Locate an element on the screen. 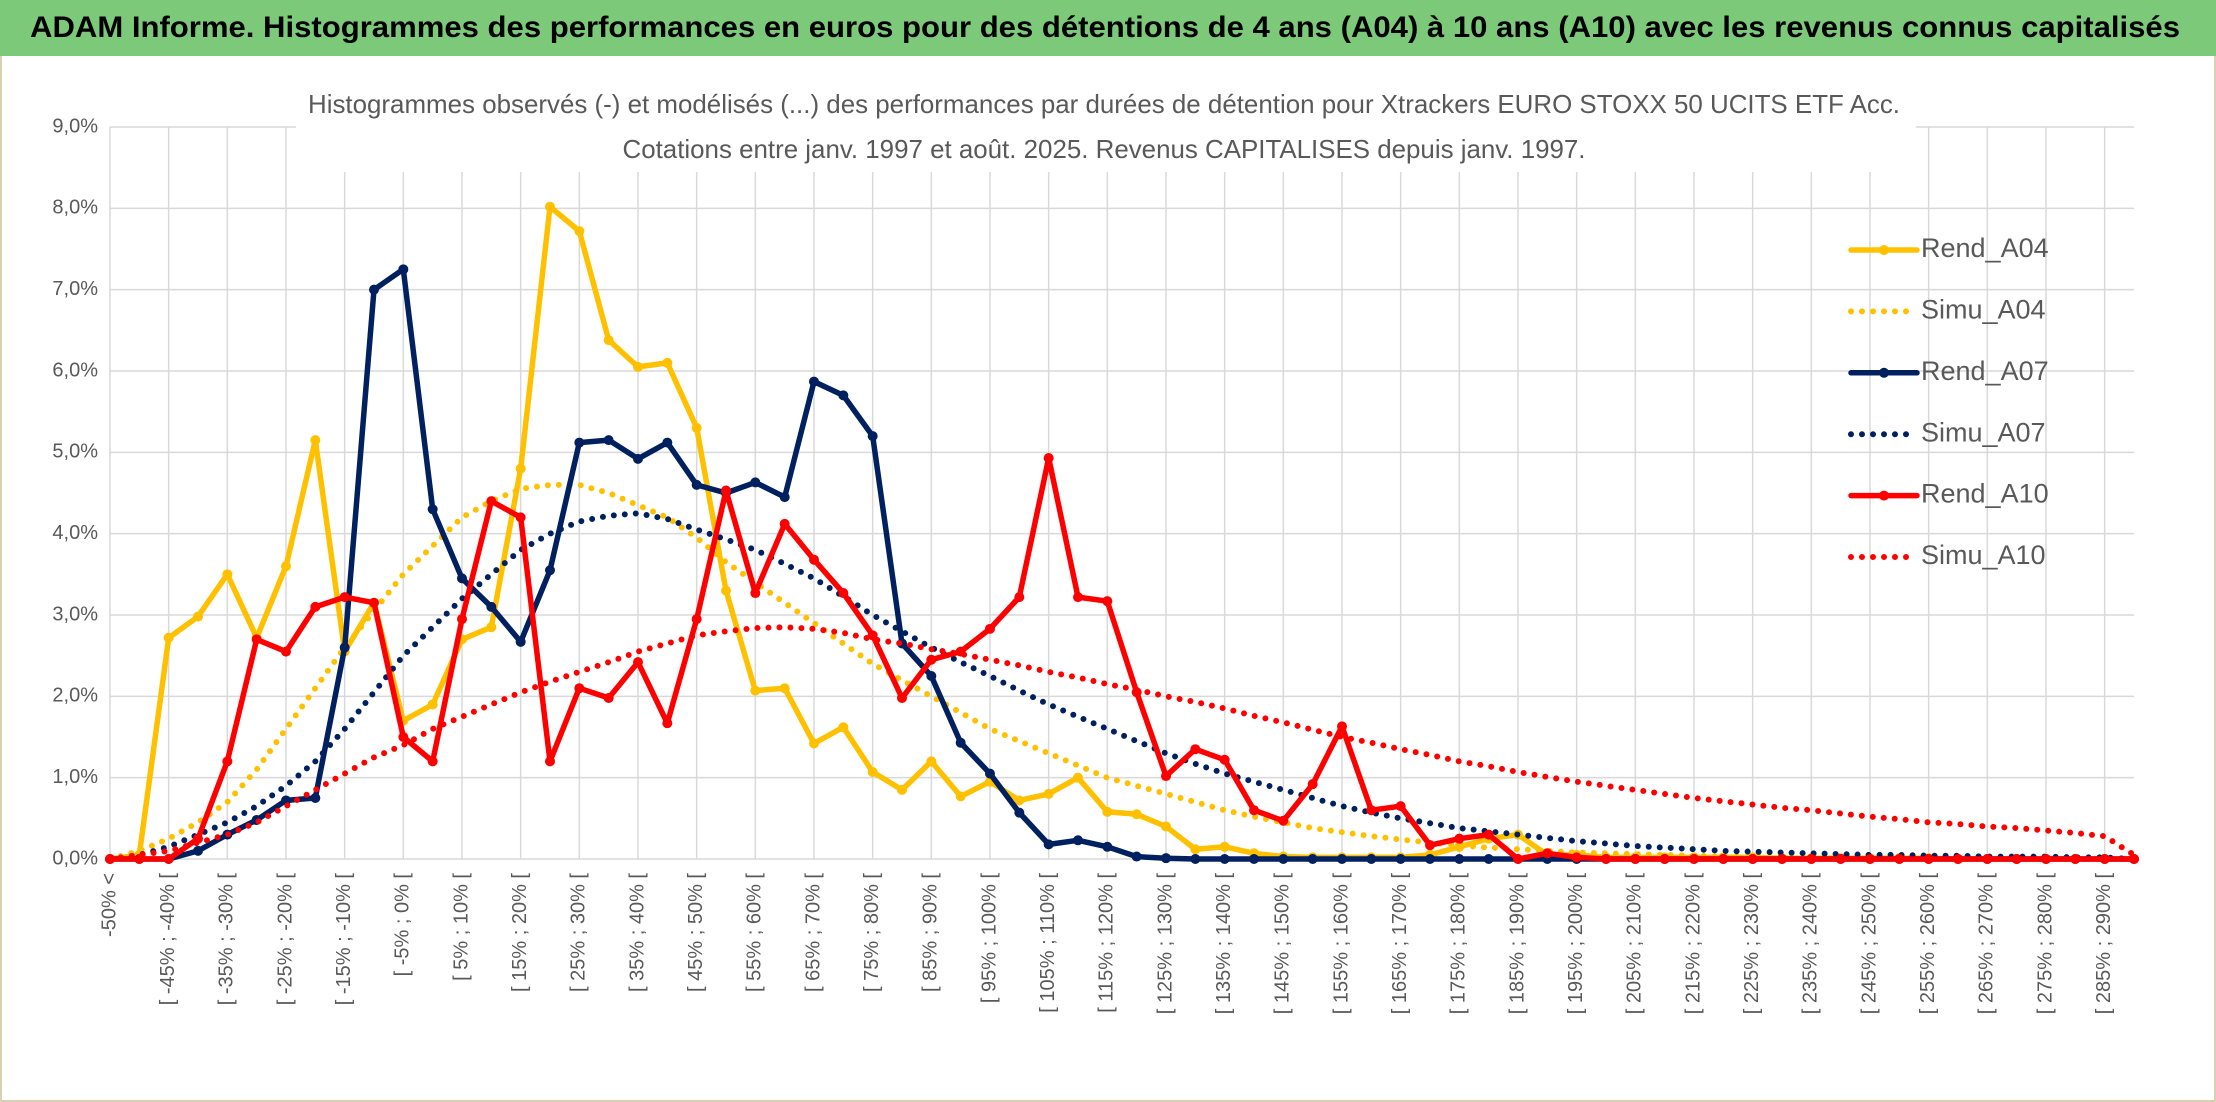  x-tick-label: [ 5% ; 10% [ is located at coordinates (461, 927).